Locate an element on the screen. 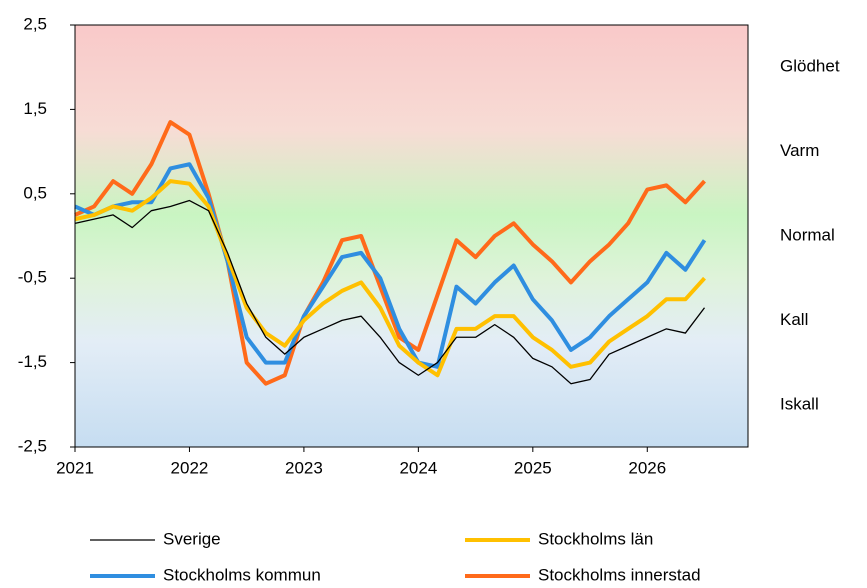  zone-label: Iskall is located at coordinates (799, 403).